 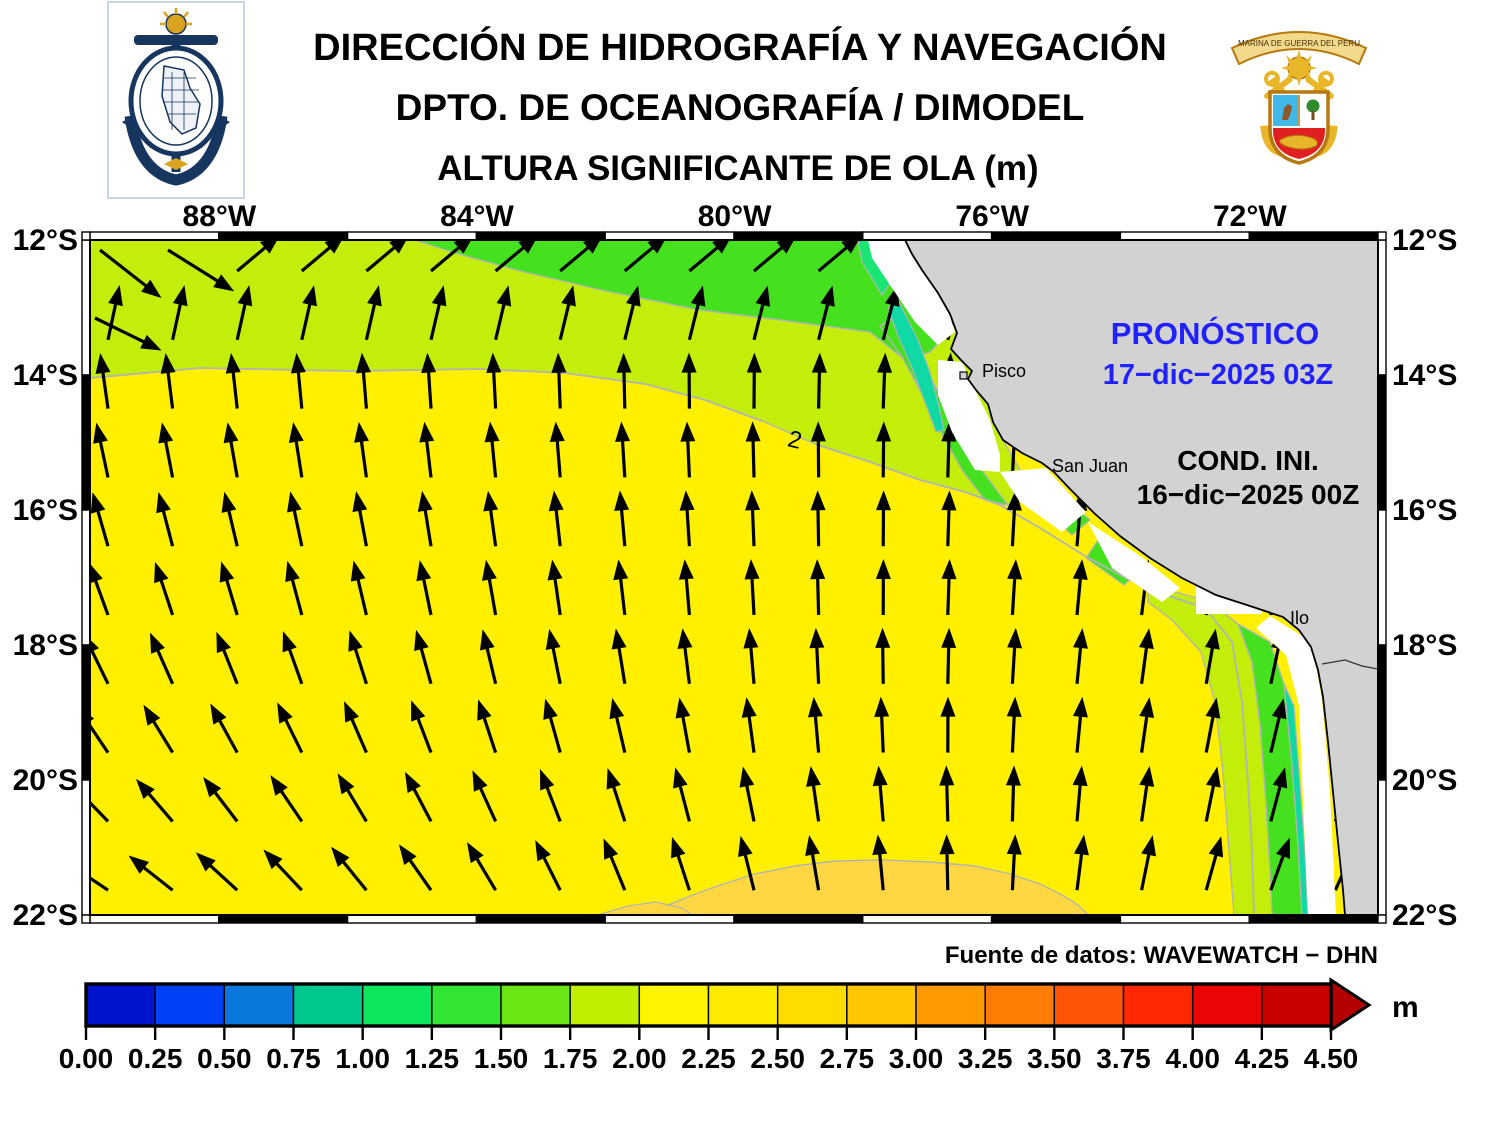 What do you see at coordinates (1262, 1058) in the screenshot?
I see `colorbar-tick-label: 4.25` at bounding box center [1262, 1058].